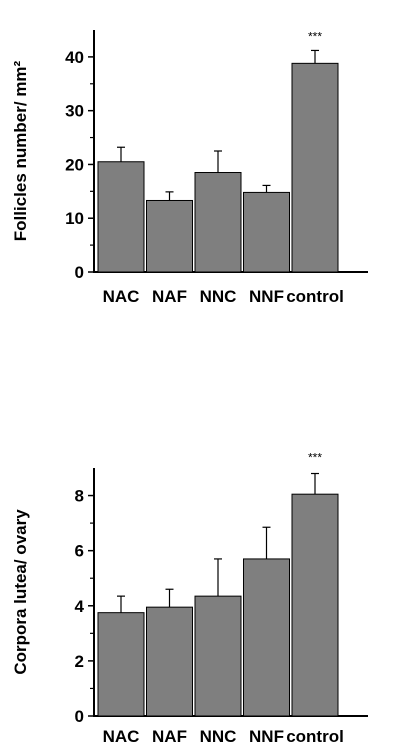 Image resolution: width=394 pixels, height=749 pixels. I want to click on y-axis-title: Follicles number/ mm², so click(20, 150).